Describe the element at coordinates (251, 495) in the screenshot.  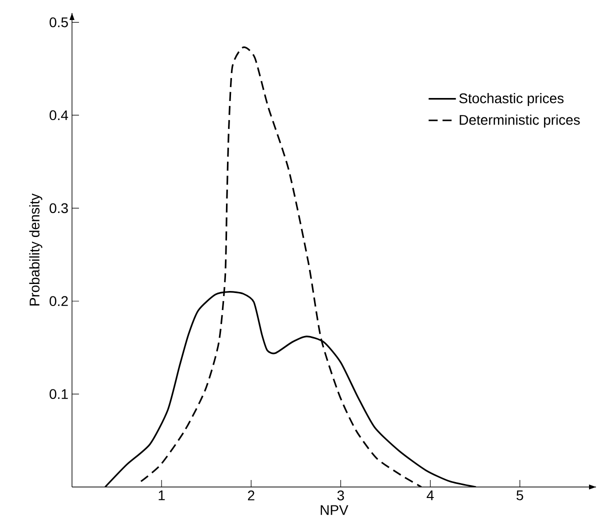
I see `x-tick-label: 2` at that location.